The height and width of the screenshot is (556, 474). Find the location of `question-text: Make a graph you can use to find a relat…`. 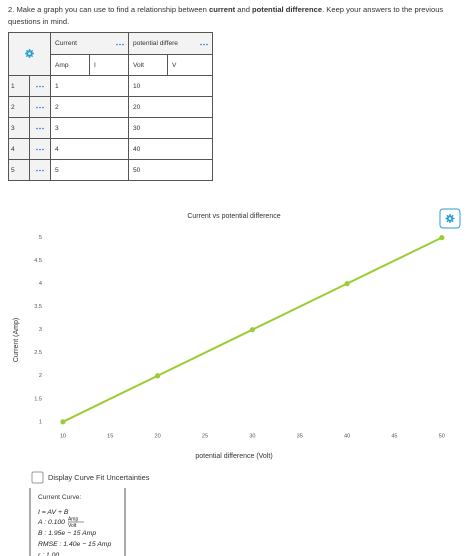

question-text: Make a graph you can use to find a relat… is located at coordinates (112, 9).